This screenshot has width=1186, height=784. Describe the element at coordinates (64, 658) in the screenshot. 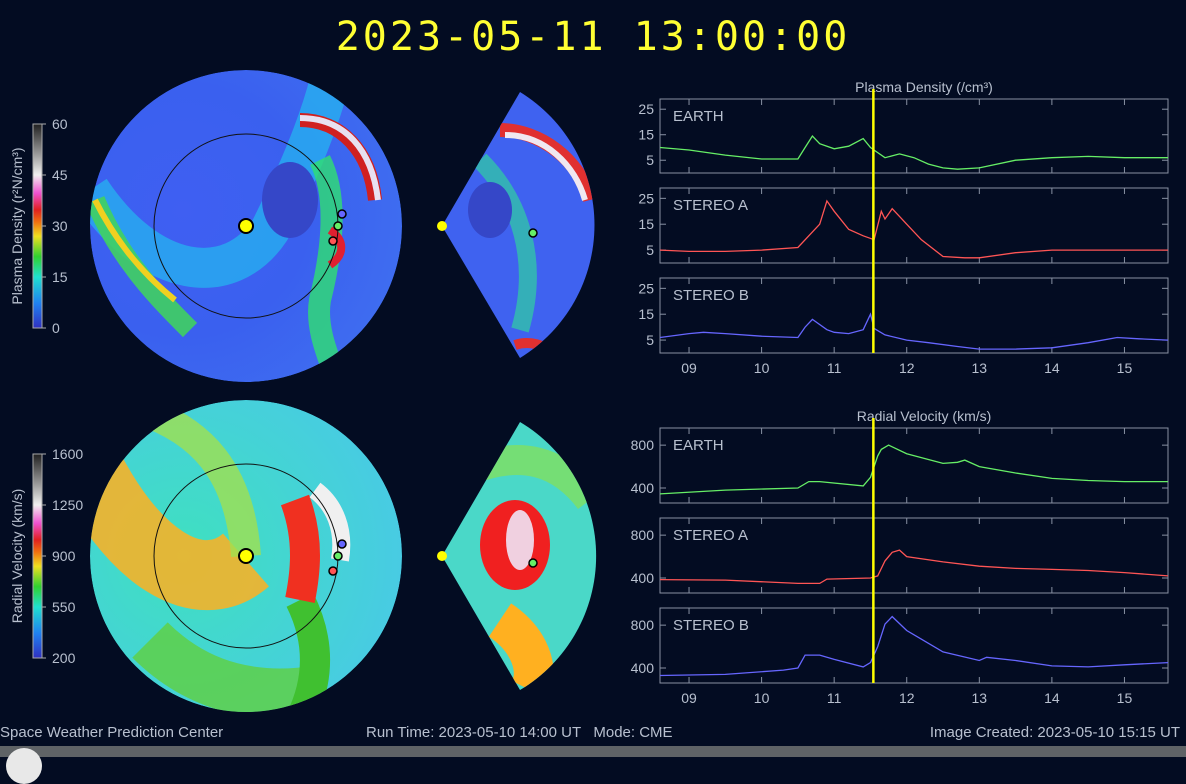

I see `velocity-colorbar-tick-label: 200` at that location.